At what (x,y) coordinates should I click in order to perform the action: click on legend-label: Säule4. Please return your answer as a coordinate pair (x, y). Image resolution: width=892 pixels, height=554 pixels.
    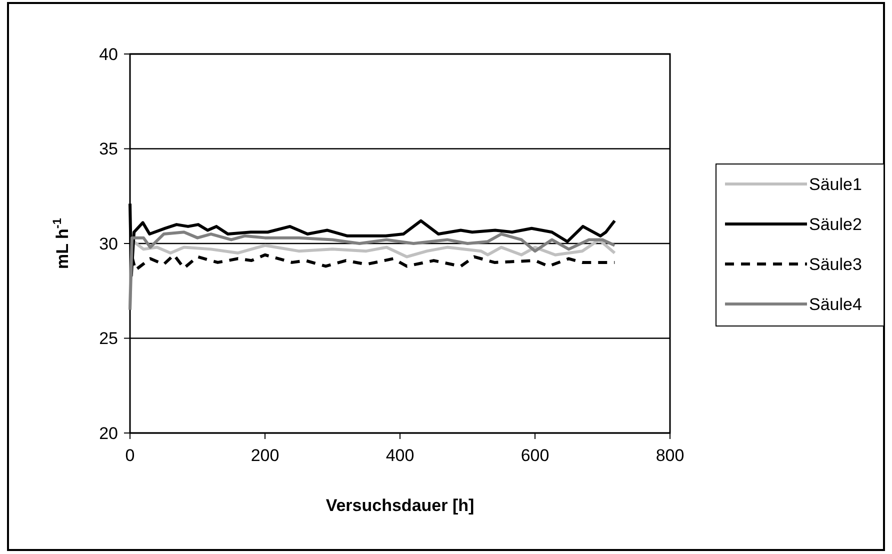
    Looking at the image, I should click on (835, 304).